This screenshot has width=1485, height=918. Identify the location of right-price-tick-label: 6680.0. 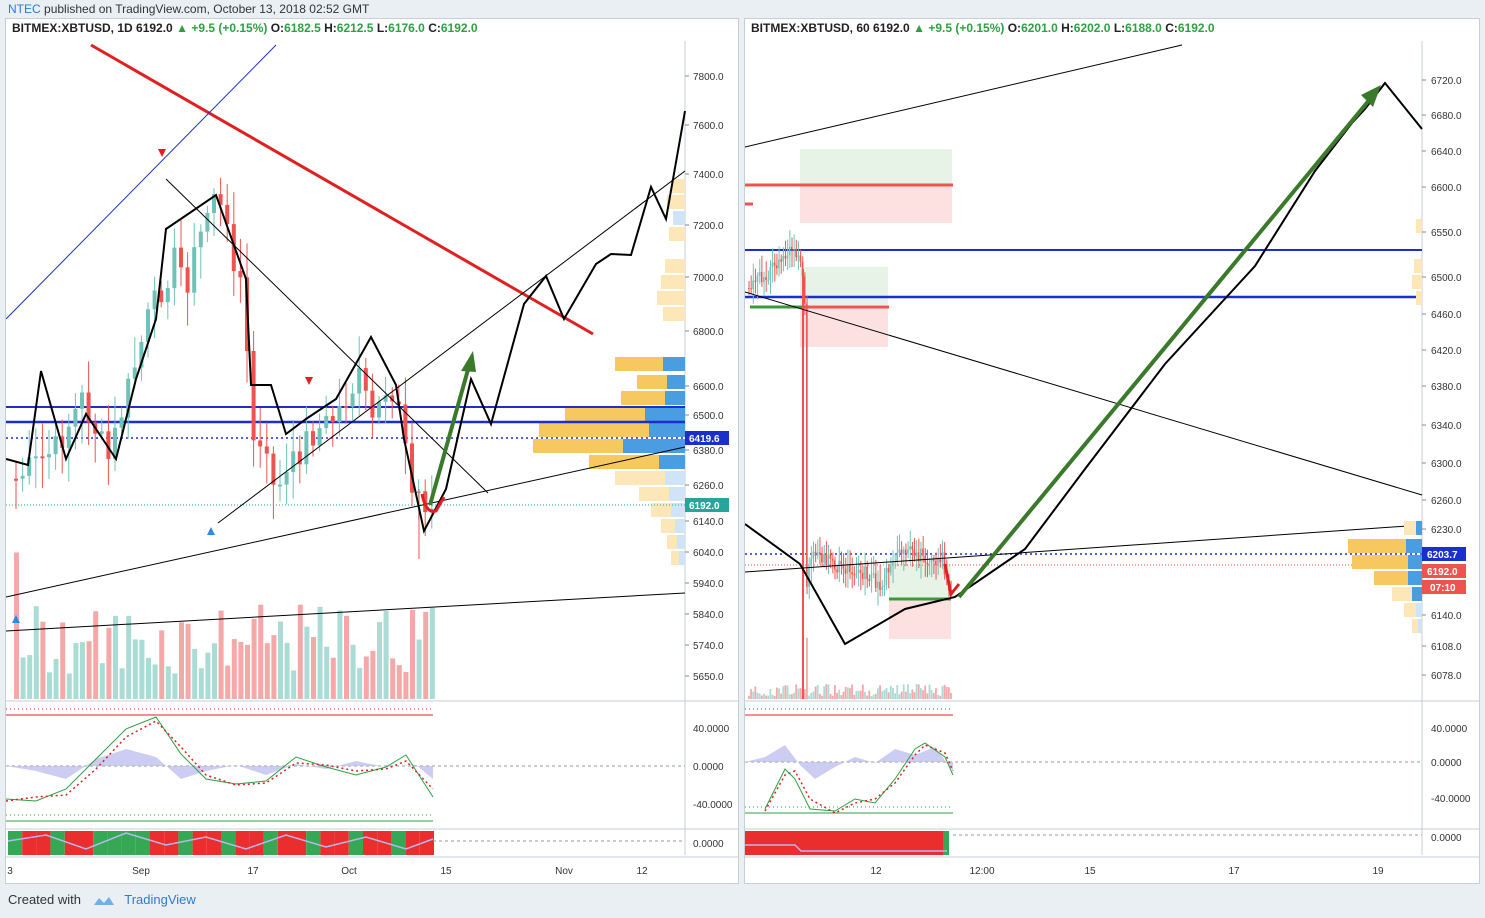
(1446, 116).